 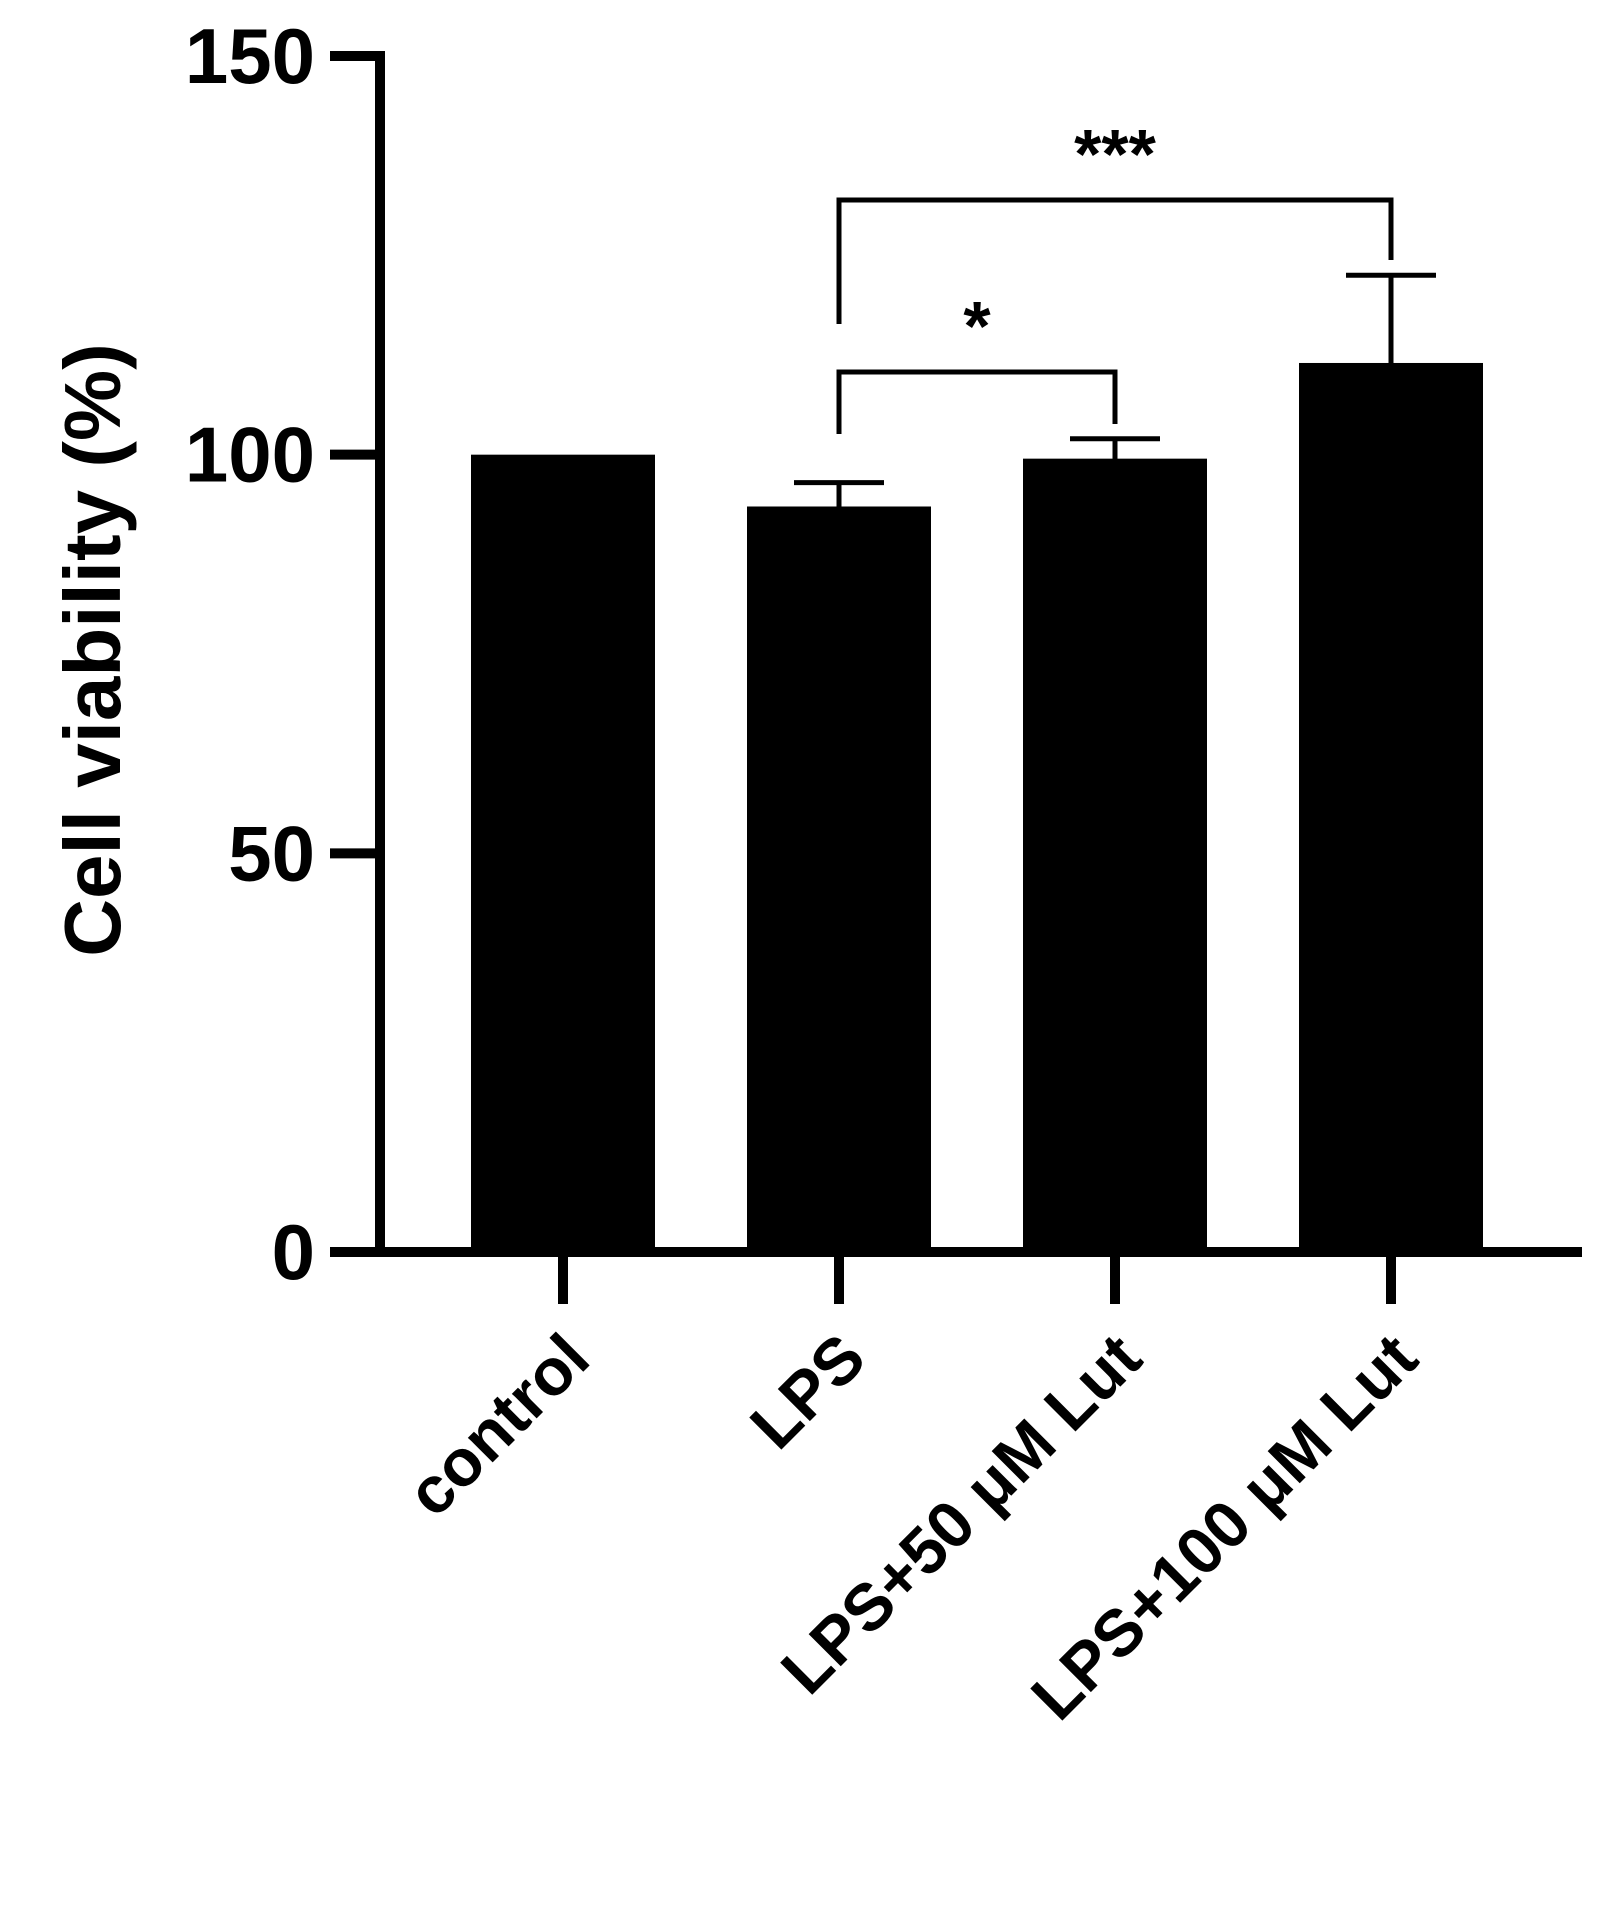 What do you see at coordinates (271, 853) in the screenshot?
I see `y-tick-label-50: 50` at bounding box center [271, 853].